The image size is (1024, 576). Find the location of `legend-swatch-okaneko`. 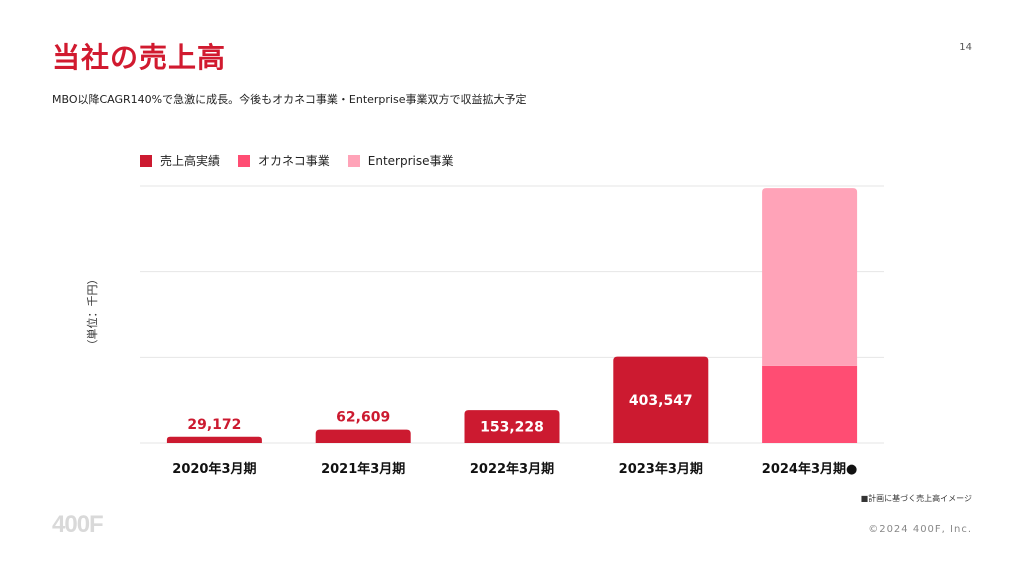

legend-swatch-okaneko is located at coordinates (244, 160).